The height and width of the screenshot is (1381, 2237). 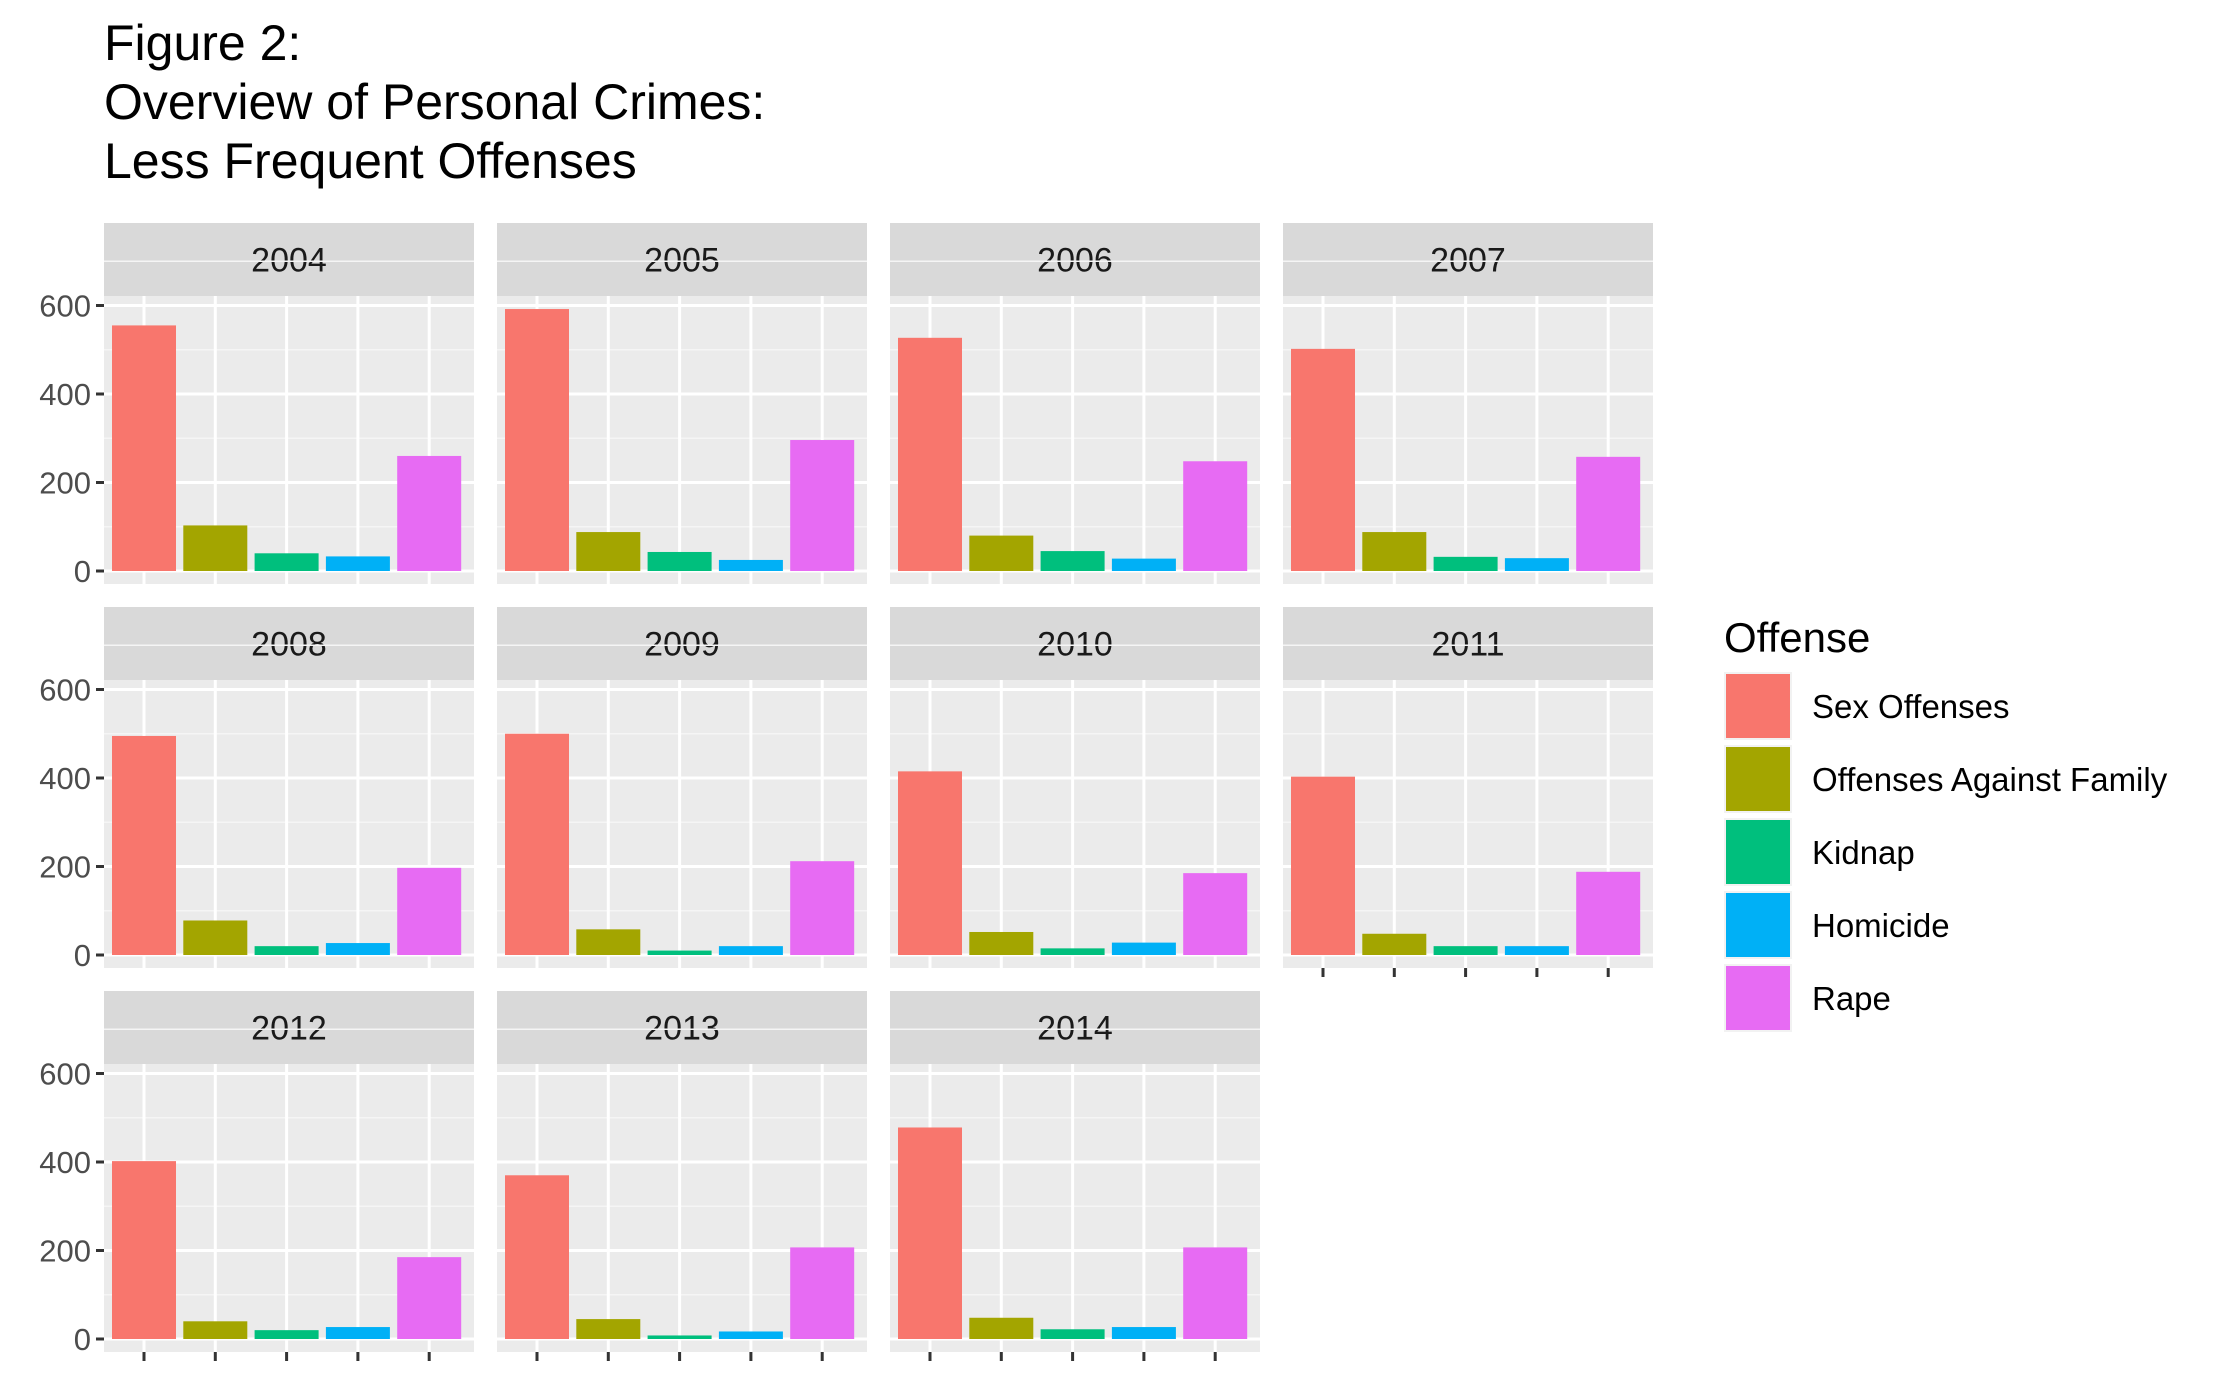 I want to click on legend-item-label: Offenses Against Family, so click(x=1990, y=779).